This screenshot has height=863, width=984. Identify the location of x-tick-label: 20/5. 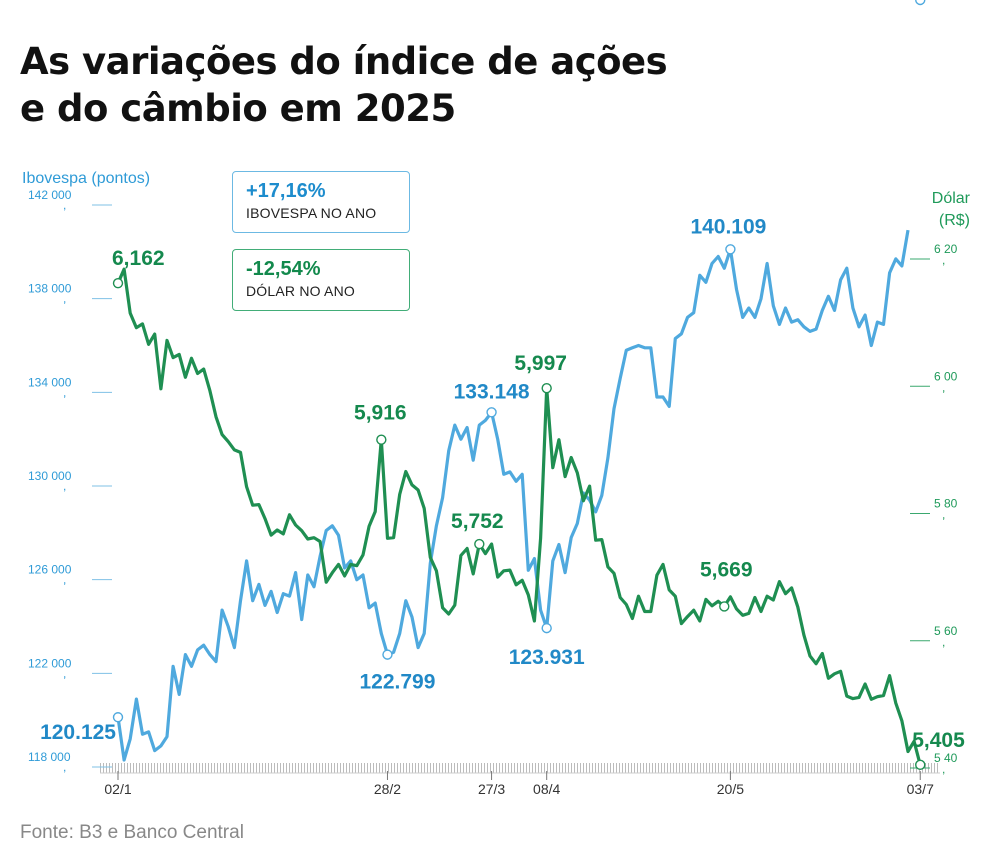
(730, 789).